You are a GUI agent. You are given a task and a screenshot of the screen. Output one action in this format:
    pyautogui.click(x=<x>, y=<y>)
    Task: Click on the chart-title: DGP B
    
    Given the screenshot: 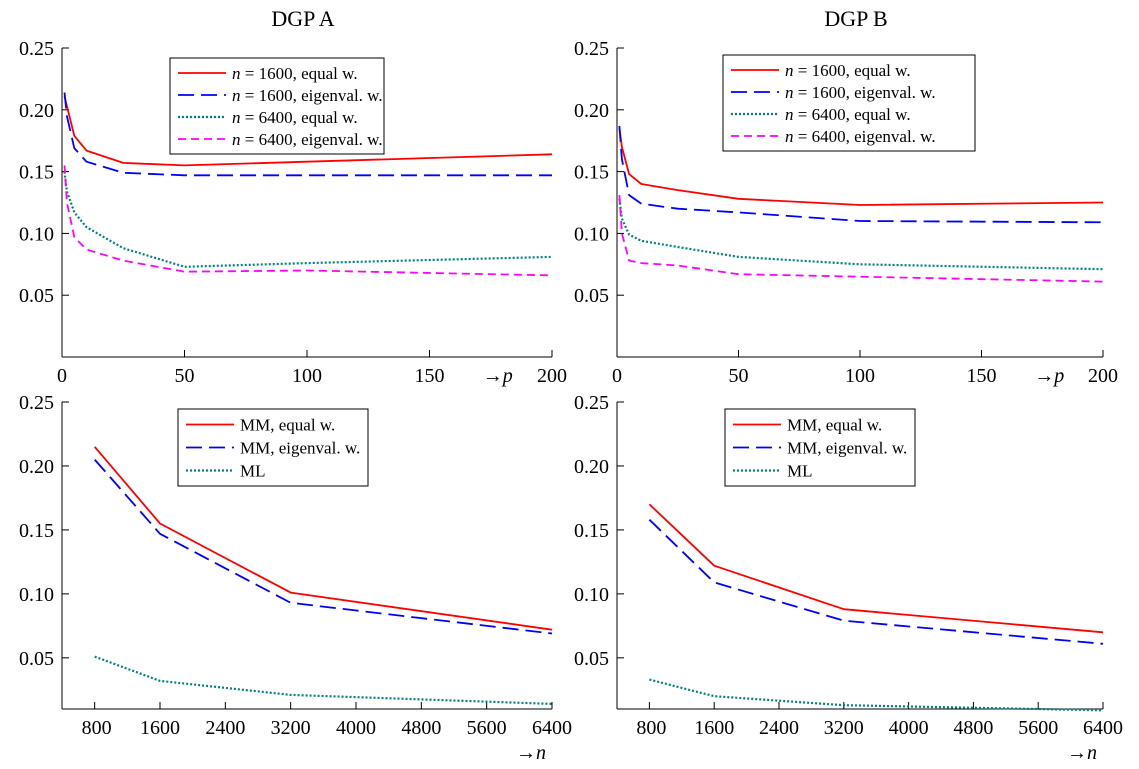 What is the action you would take?
    pyautogui.click(x=855, y=18)
    